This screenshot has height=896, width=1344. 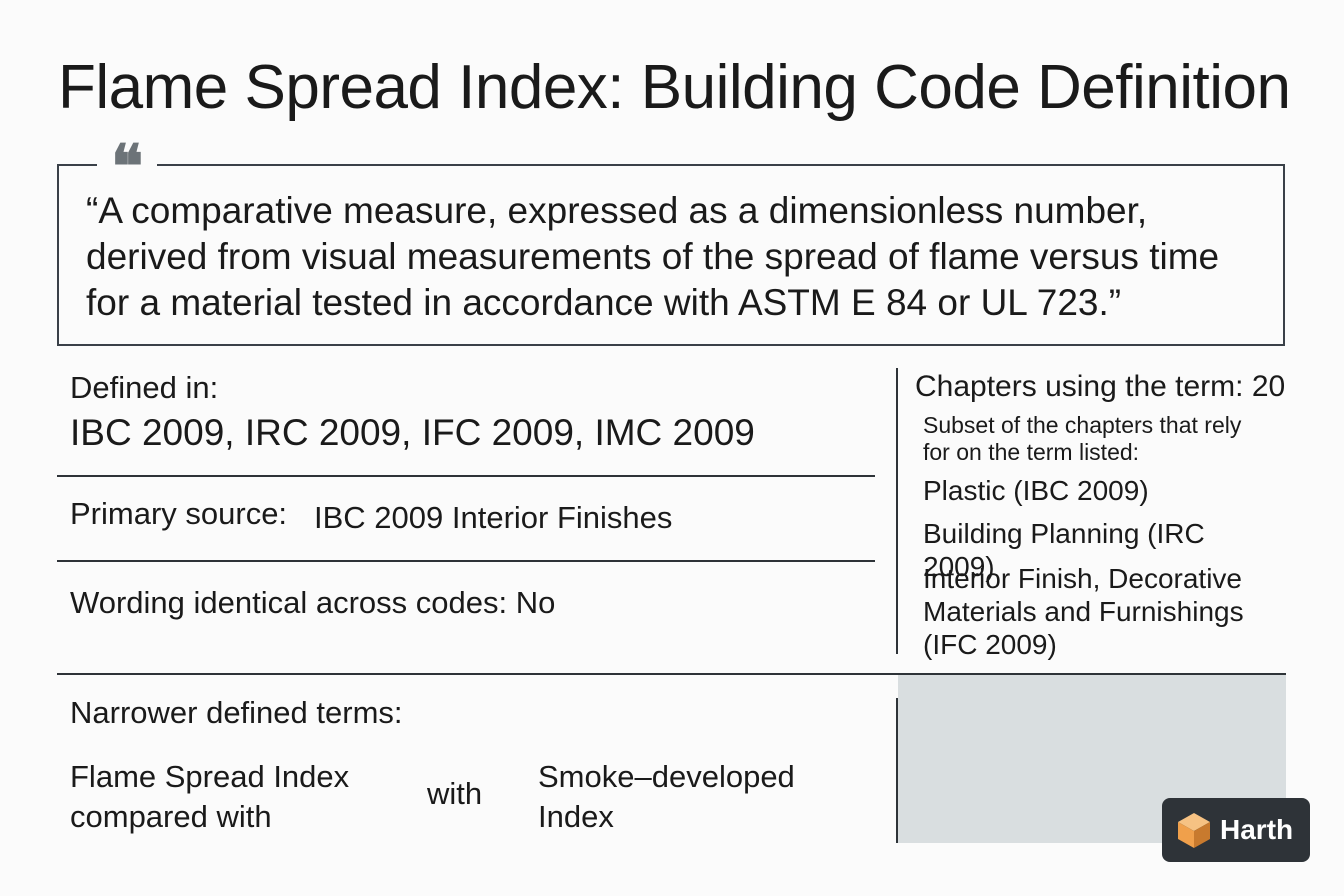 What do you see at coordinates (1036, 490) in the screenshot?
I see `chapter-item: Plastic (IBC 2009)` at bounding box center [1036, 490].